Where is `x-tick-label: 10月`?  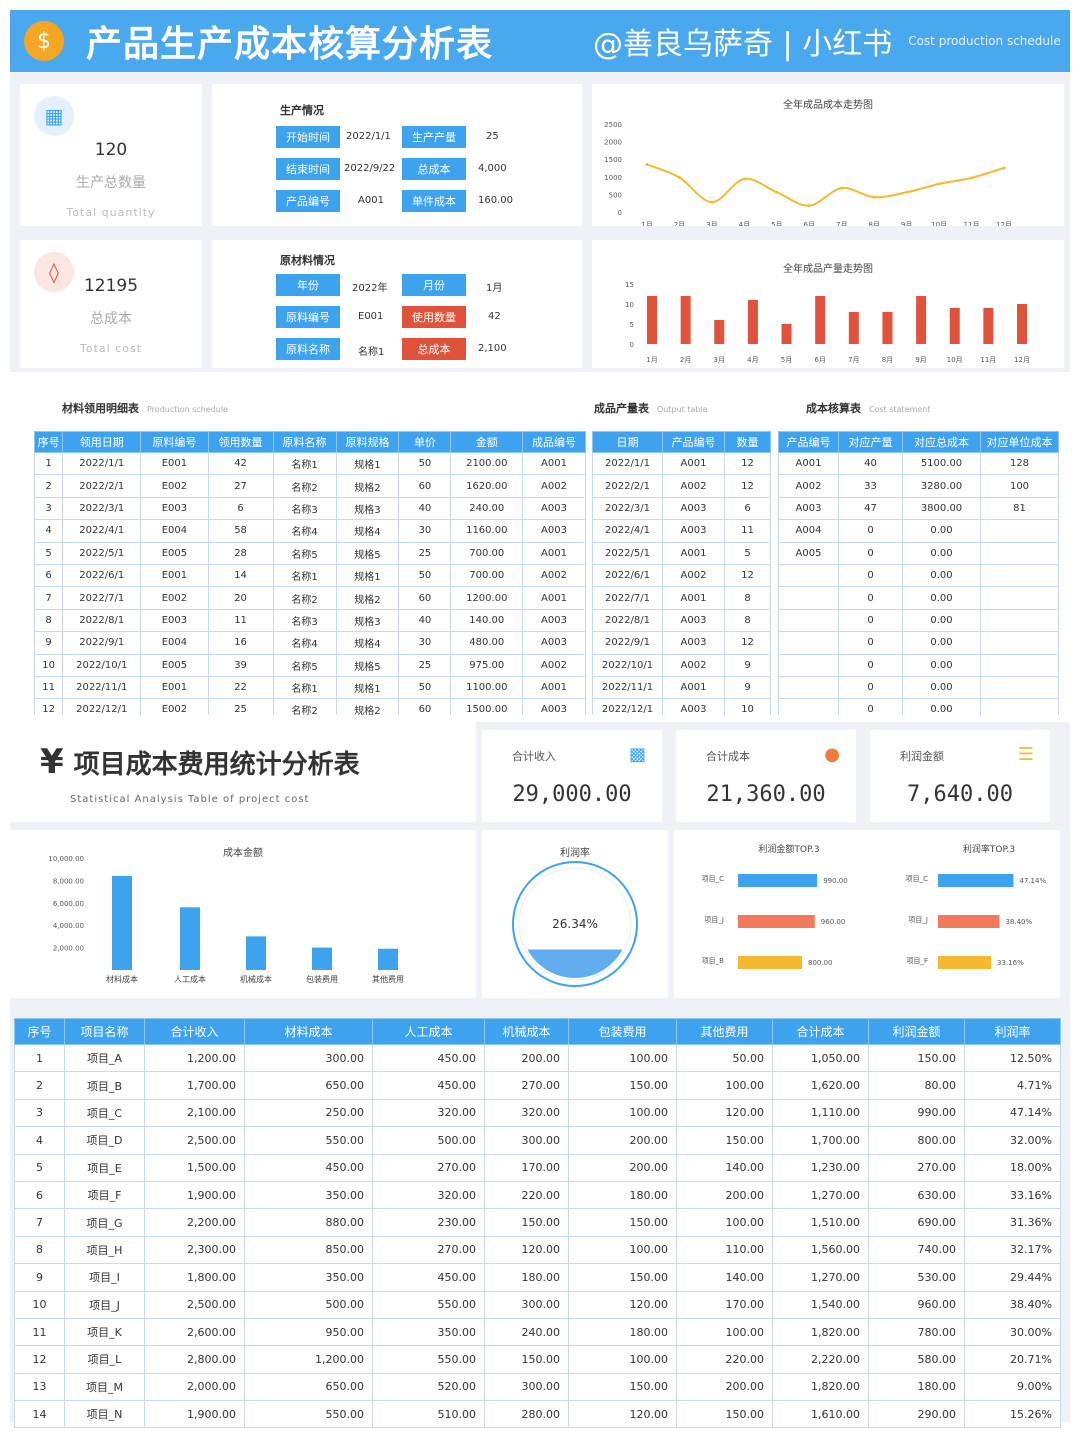
x-tick-label: 10月 is located at coordinates (939, 223).